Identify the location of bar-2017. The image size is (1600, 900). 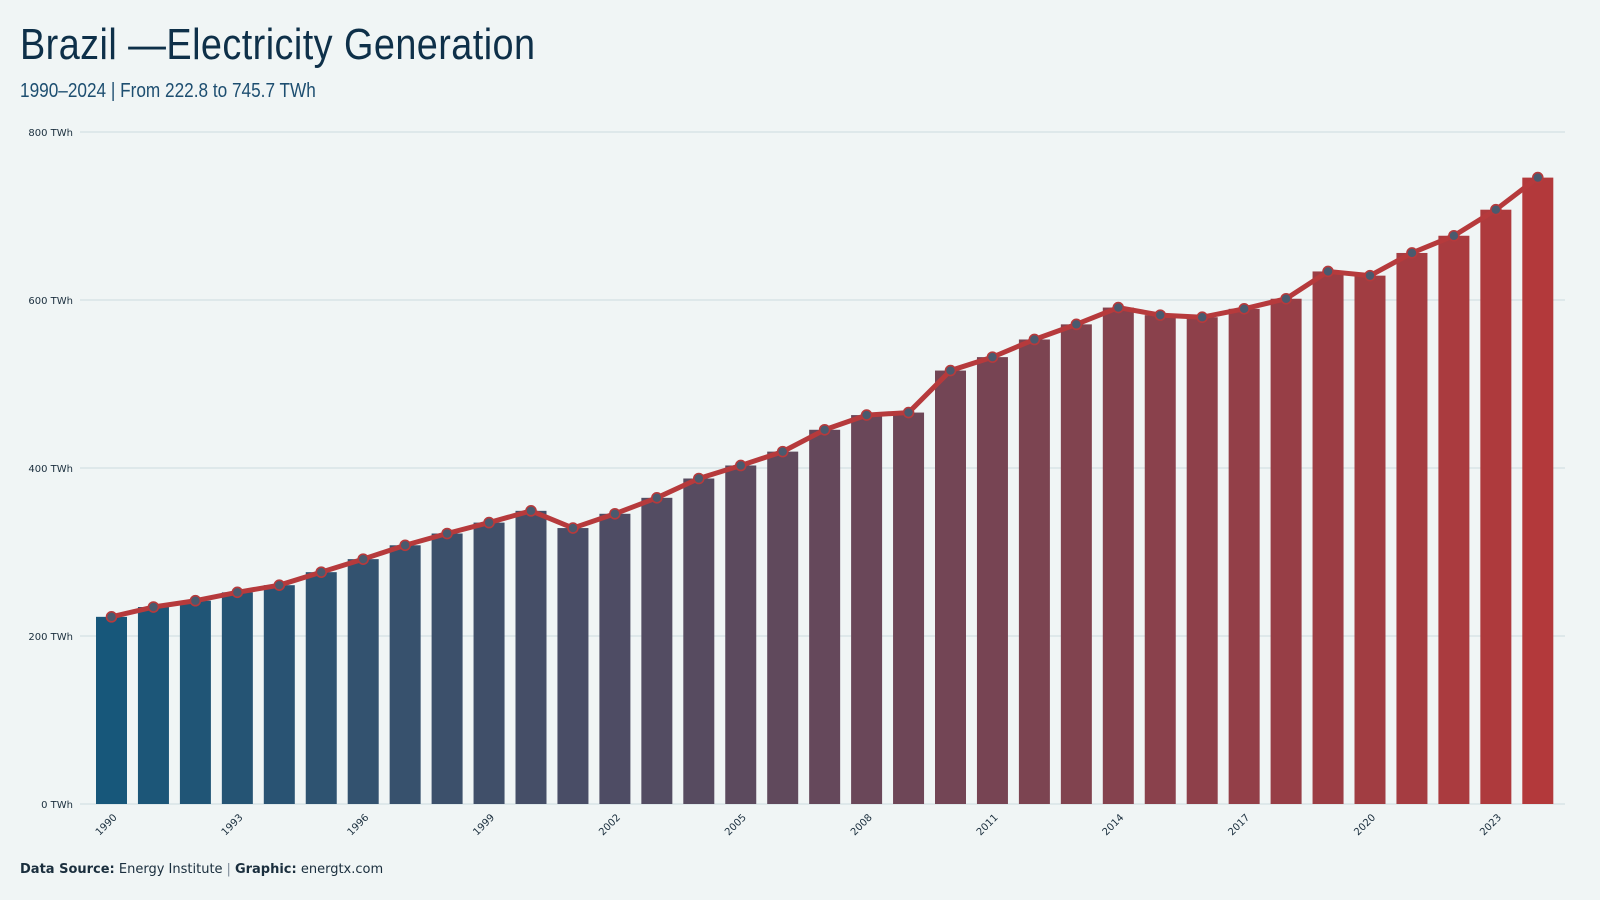
(1244, 556).